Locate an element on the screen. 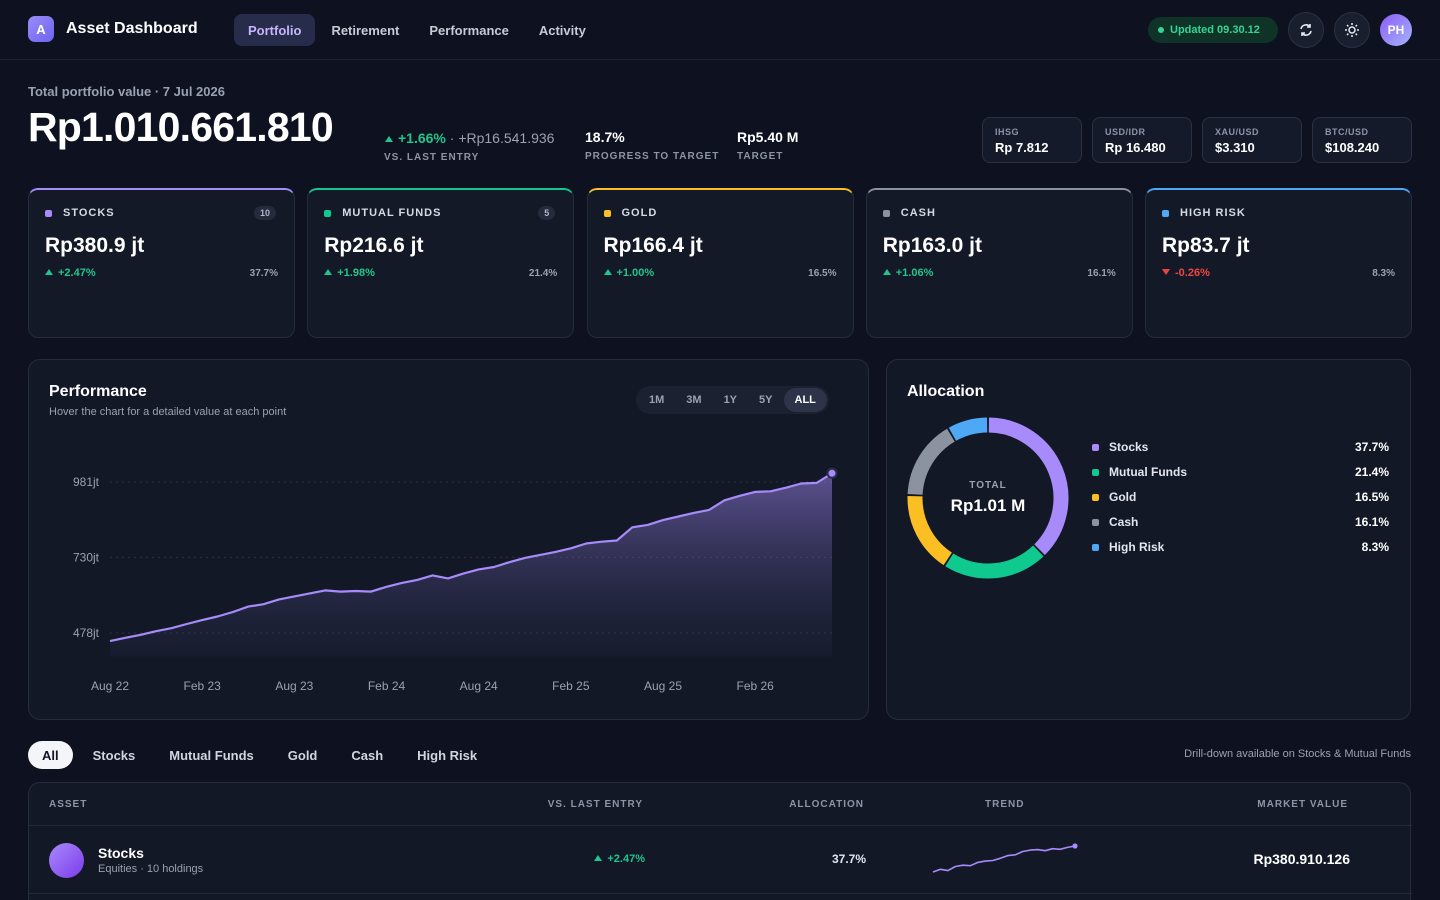 This screenshot has height=900, width=1440. refresh-button is located at coordinates (1306, 30).